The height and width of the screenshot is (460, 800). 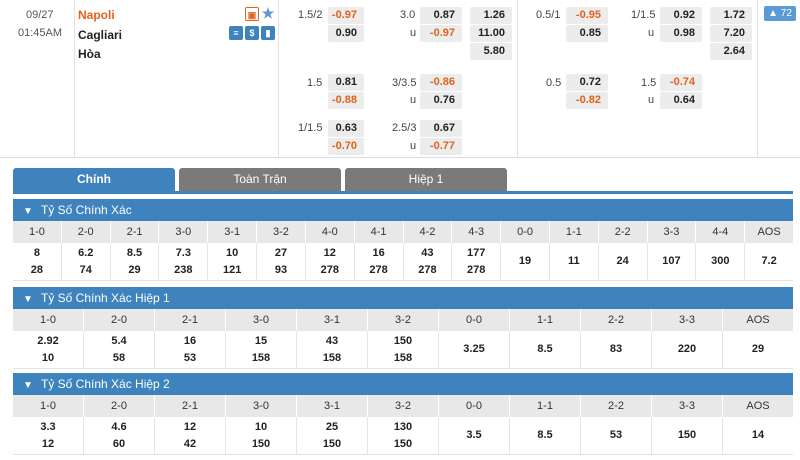 I want to click on h1-total-over-odds: -0.74, so click(x=681, y=82).